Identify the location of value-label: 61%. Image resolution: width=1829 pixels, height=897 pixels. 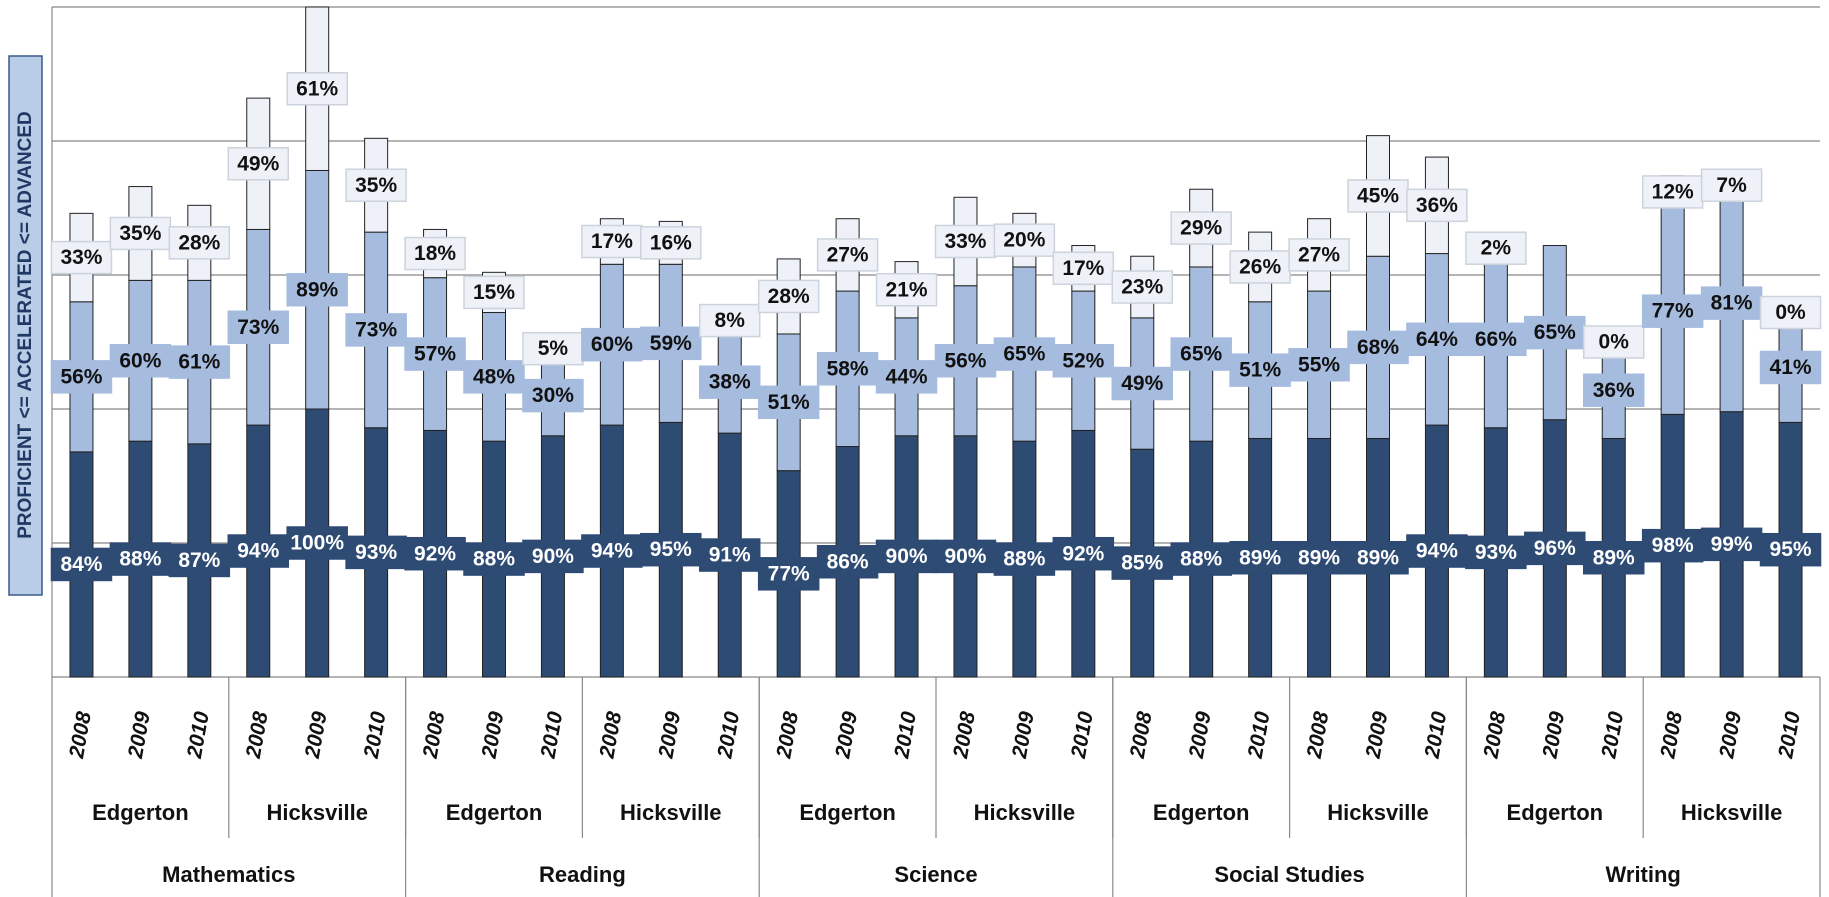
(199, 362).